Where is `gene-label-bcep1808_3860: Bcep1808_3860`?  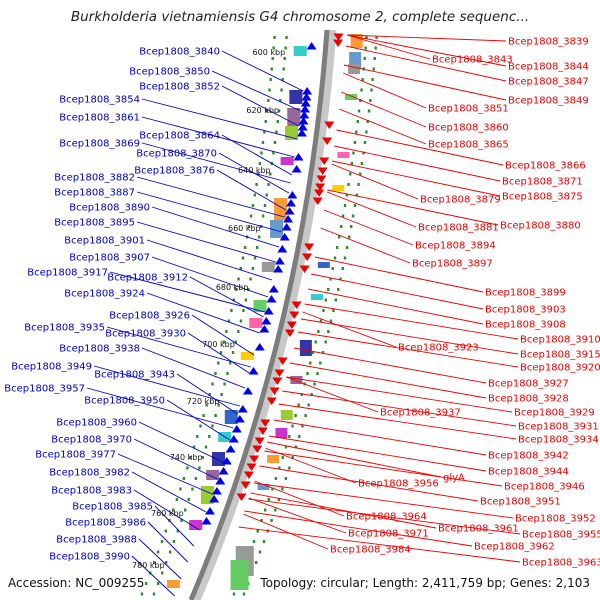
gene-label-bcep1808_3860: Bcep1808_3860 is located at coordinates (468, 128).